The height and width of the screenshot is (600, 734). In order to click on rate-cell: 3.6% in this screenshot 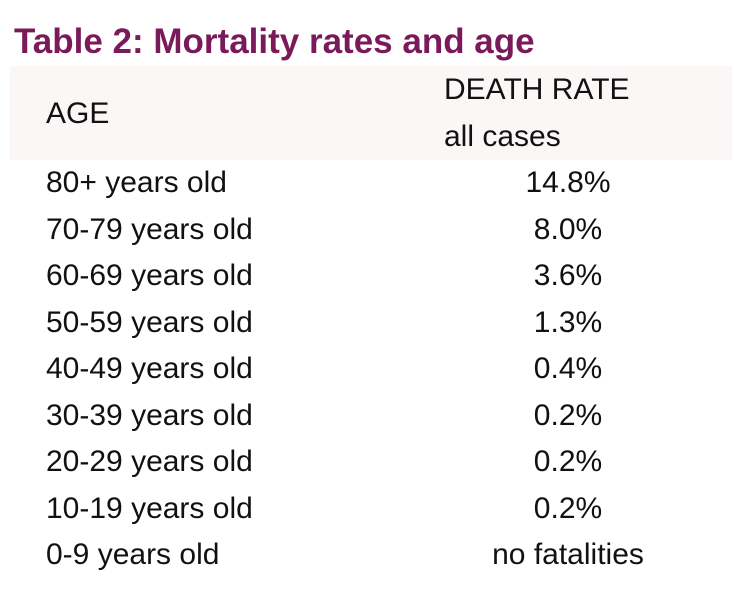, I will do `click(568, 275)`.